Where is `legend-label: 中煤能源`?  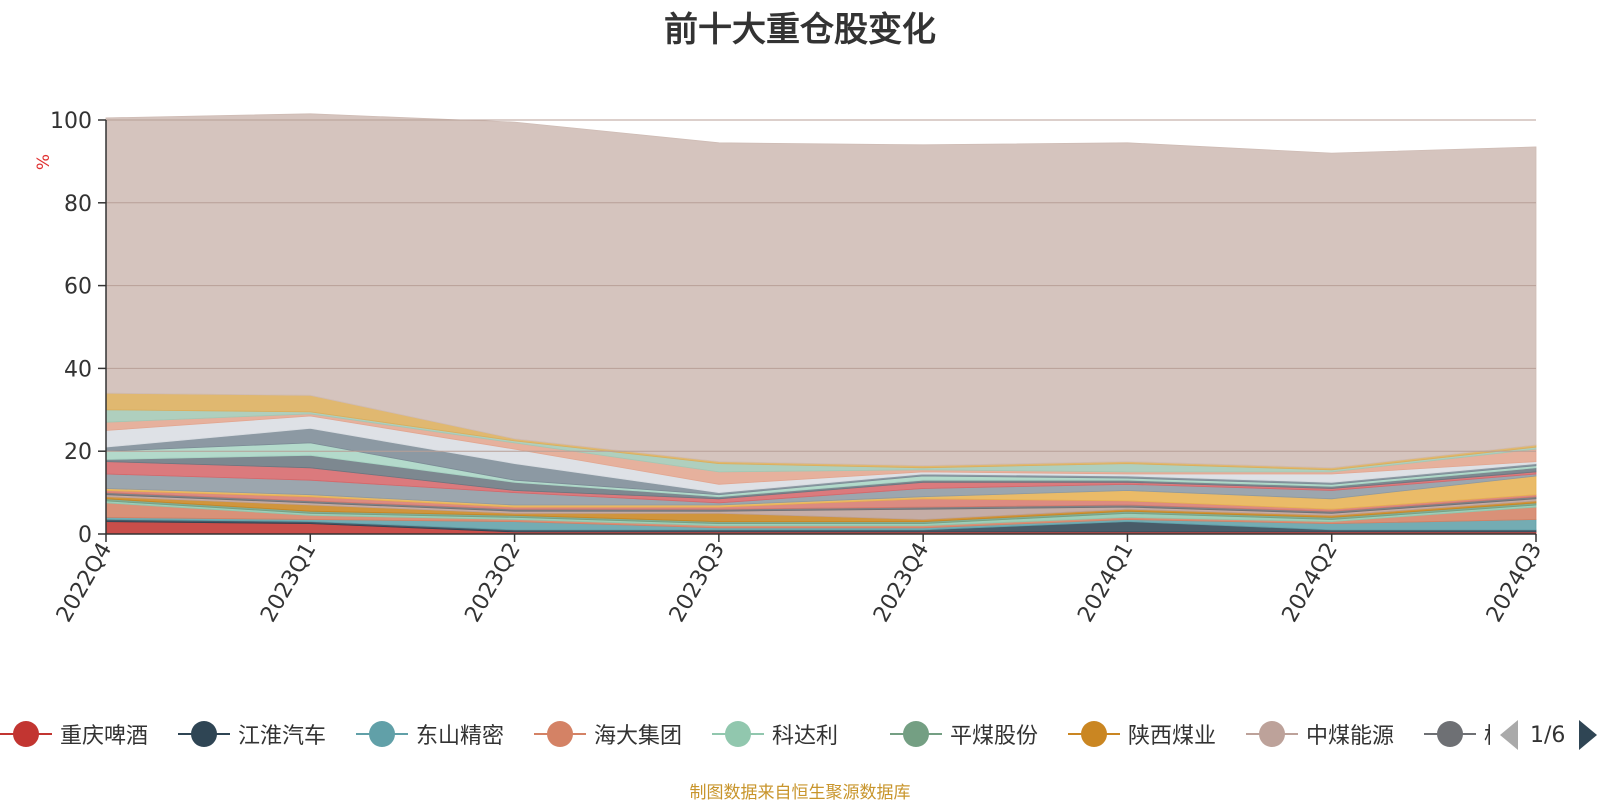 legend-label: 中煤能源 is located at coordinates (1350, 736).